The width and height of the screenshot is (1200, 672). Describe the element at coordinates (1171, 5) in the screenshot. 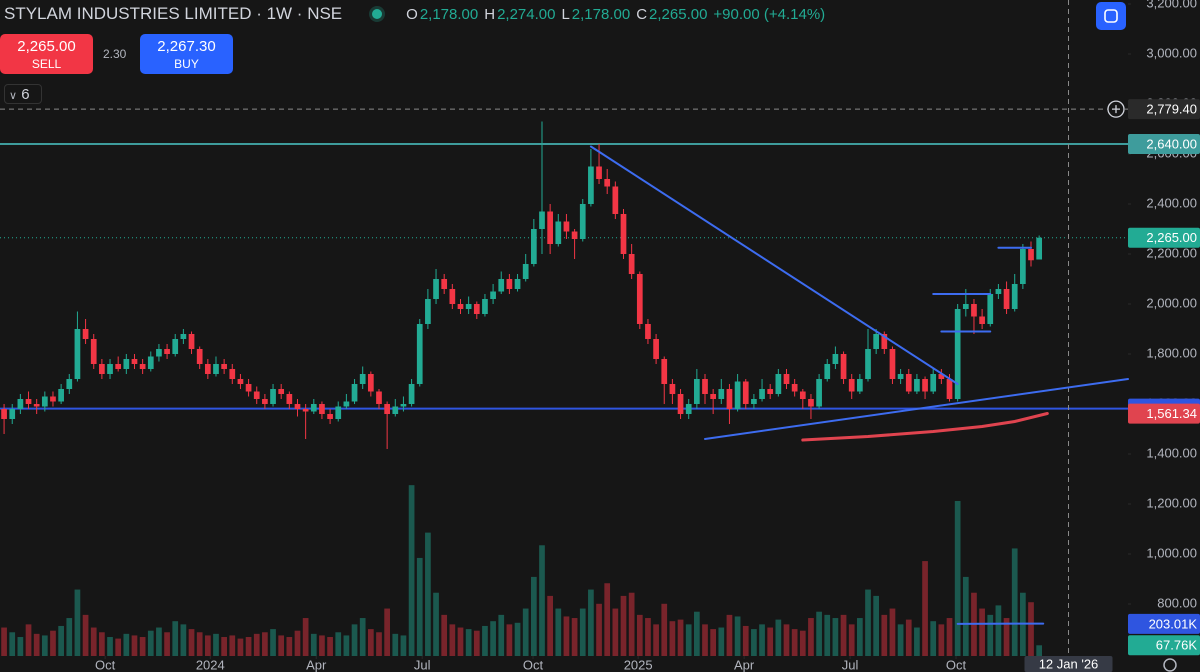

I see `y-tick-label: 3,200.00` at that location.